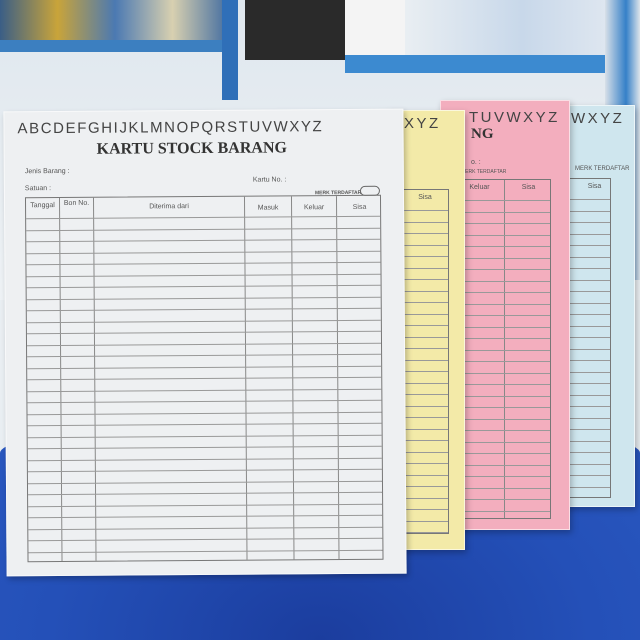  I want to click on brand-label: MERK TERDAFTAR, so click(602, 169).